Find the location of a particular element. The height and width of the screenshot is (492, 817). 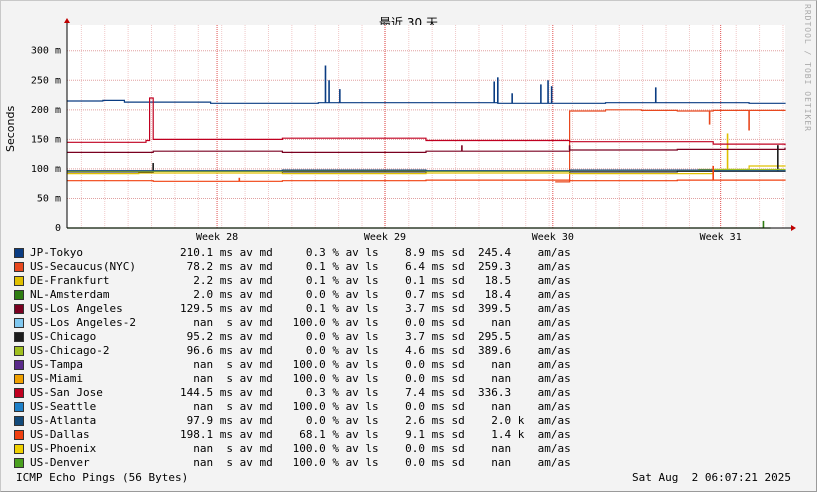

x-tick-label: Week 30 is located at coordinates (553, 237).